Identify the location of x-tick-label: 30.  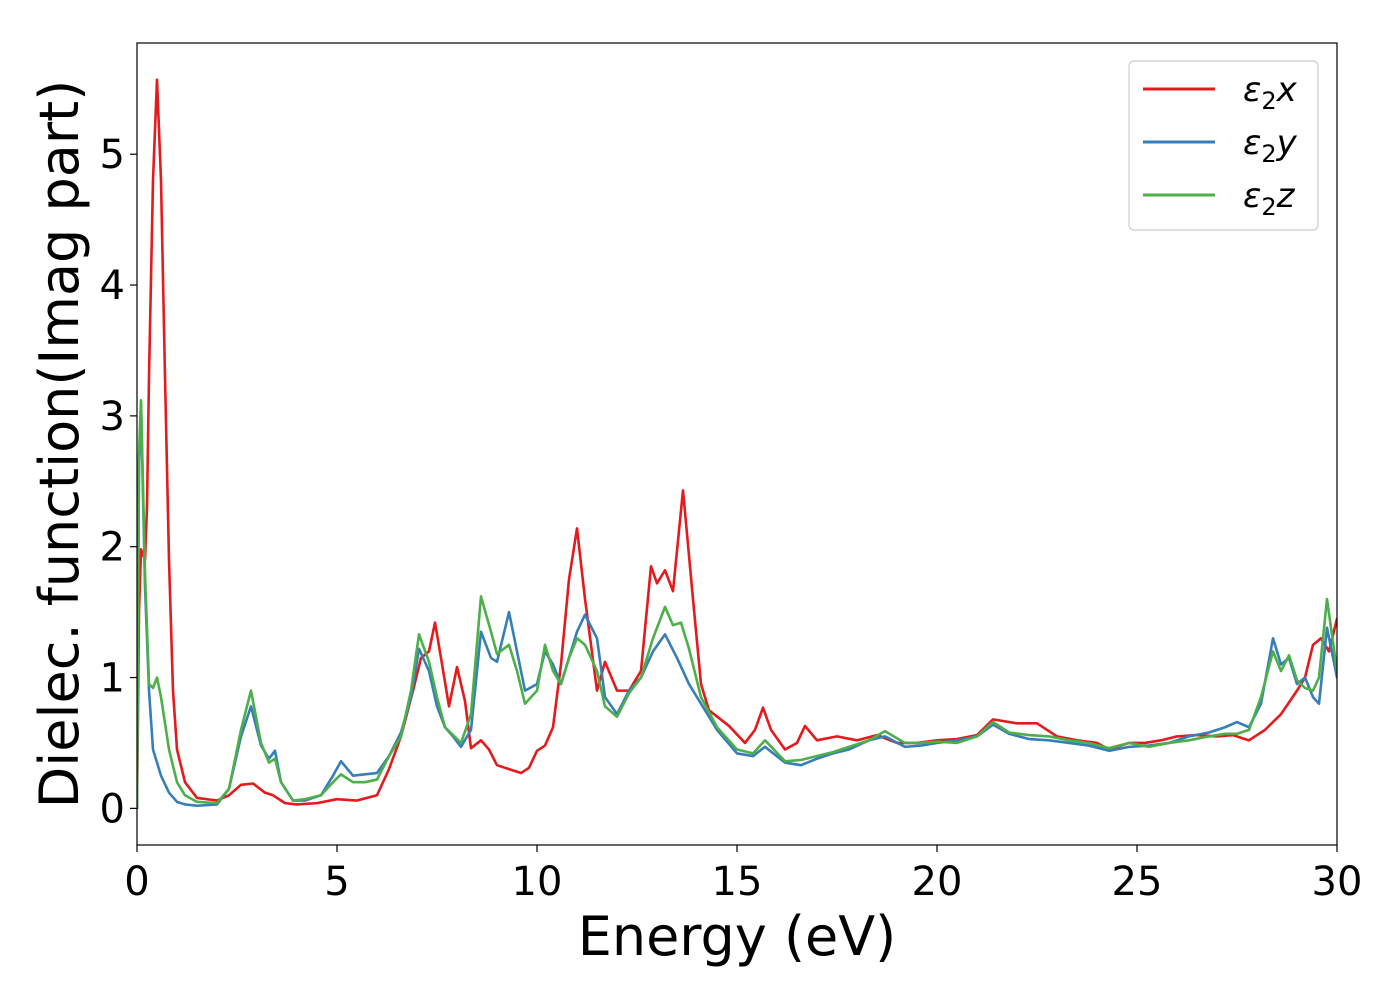
(1337, 882).